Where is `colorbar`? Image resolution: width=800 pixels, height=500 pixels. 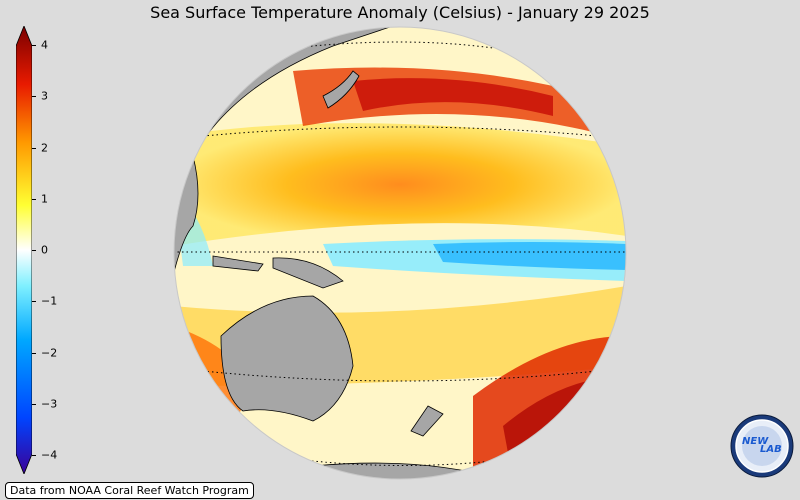
colorbar is located at coordinates (24, 250).